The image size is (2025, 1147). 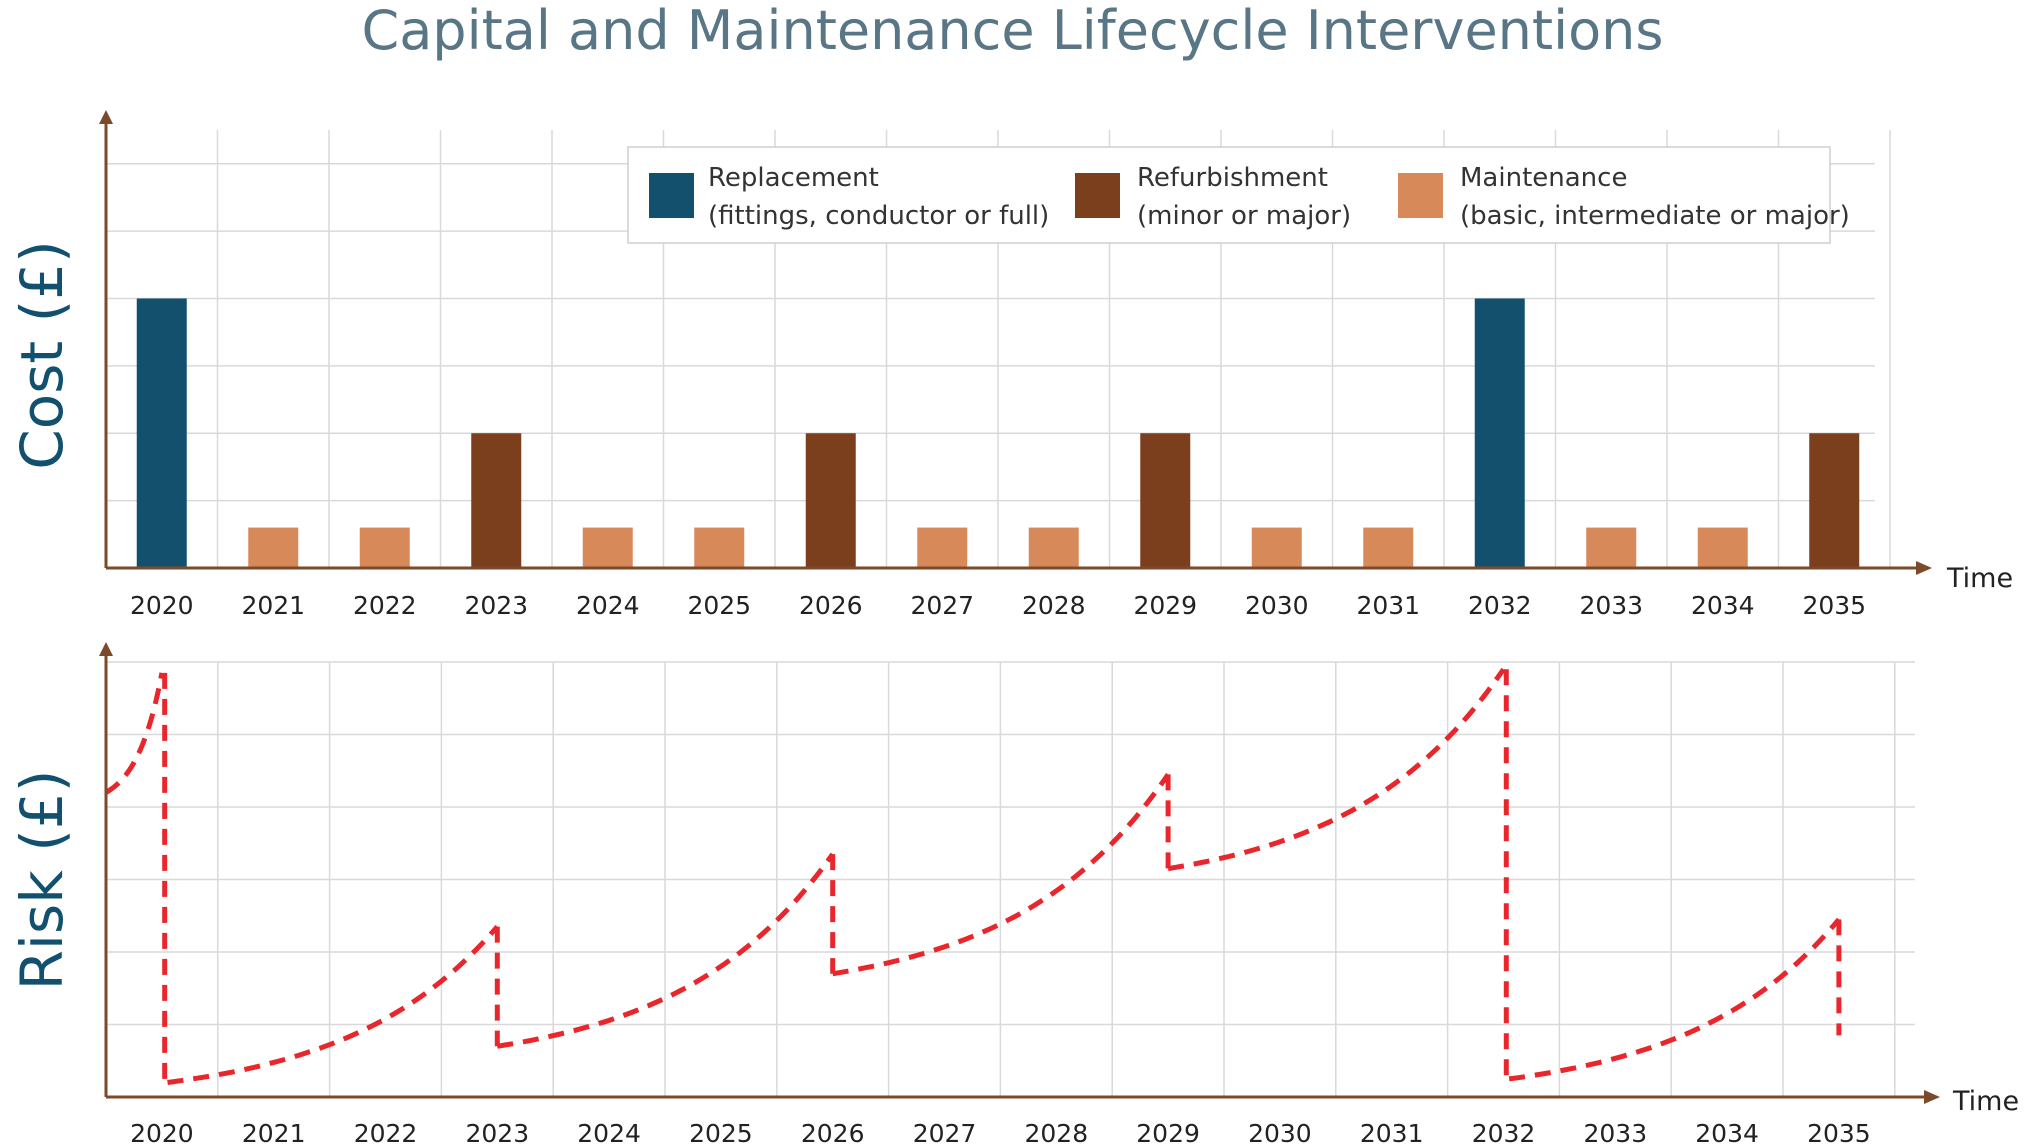 I want to click on cost-bar-maintenance-2034, so click(x=1722, y=547).